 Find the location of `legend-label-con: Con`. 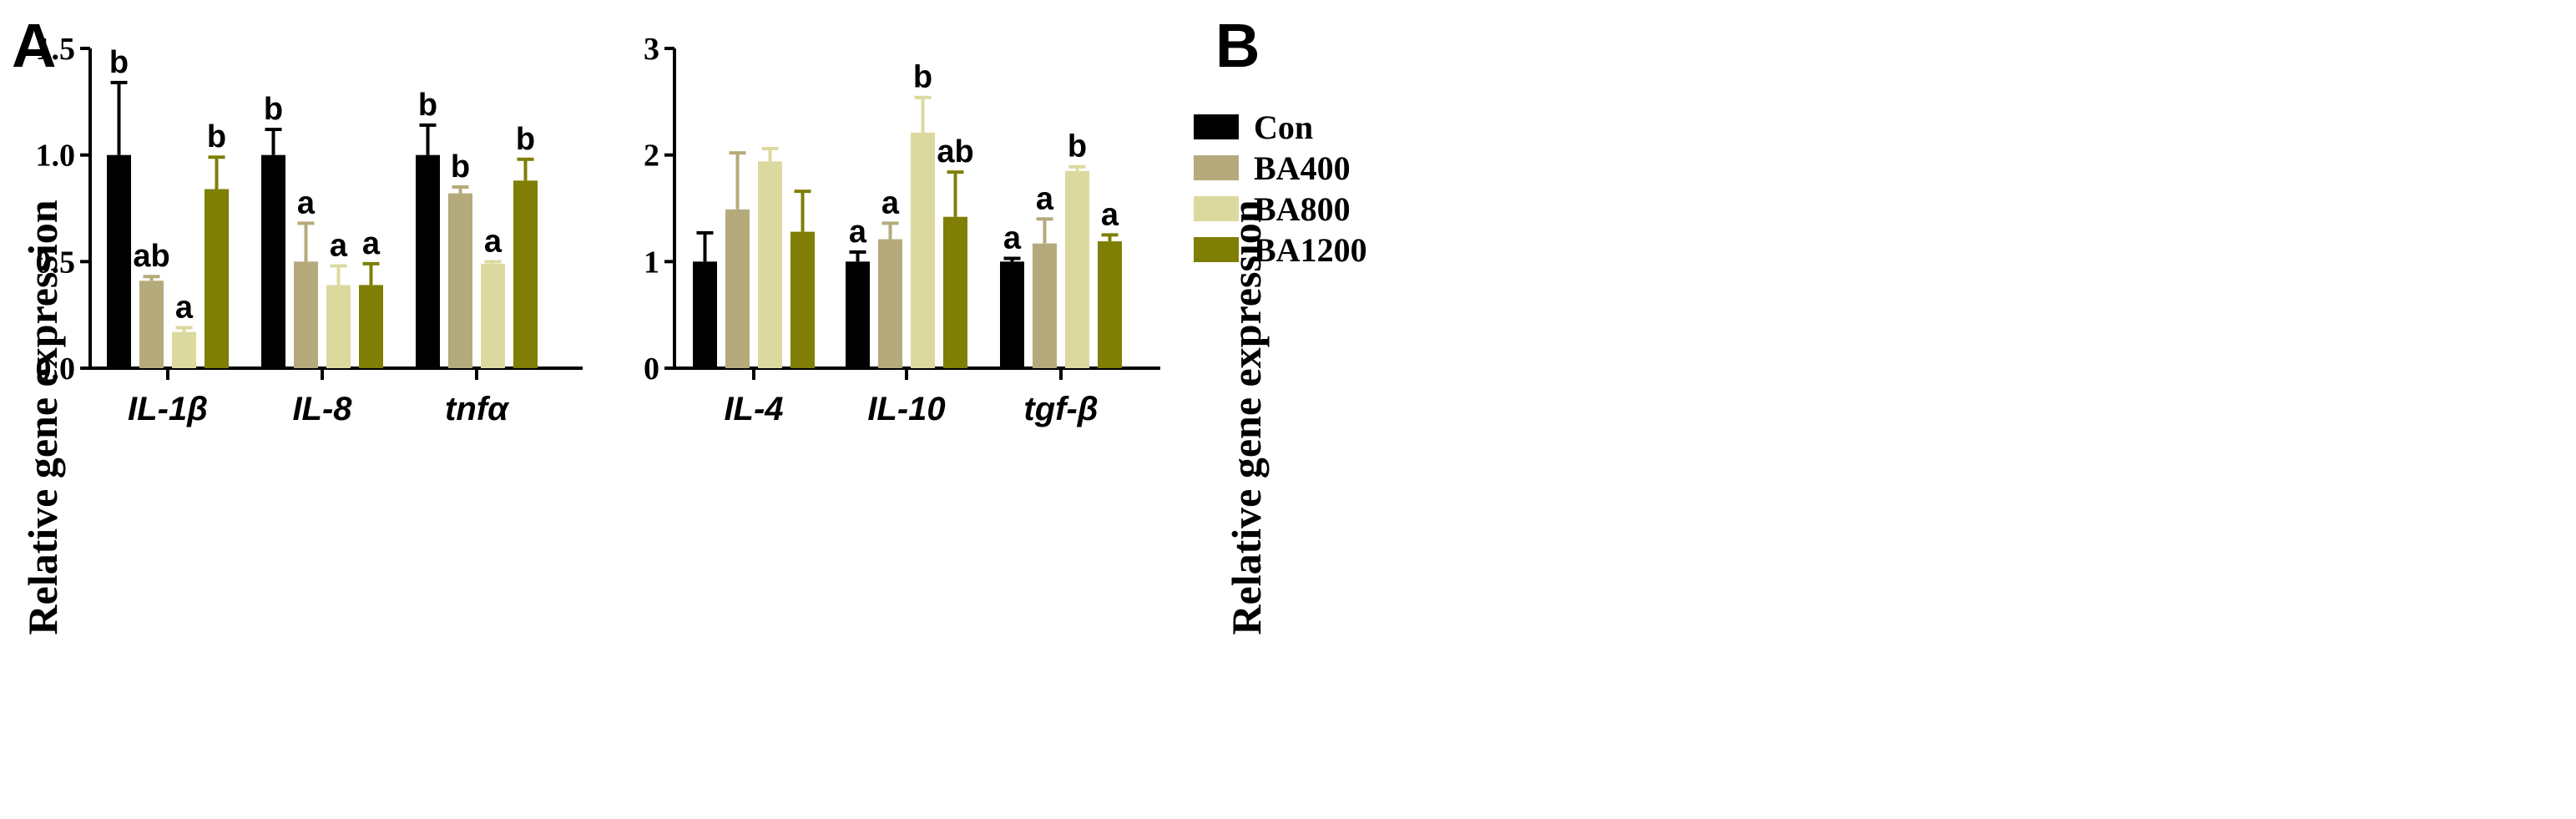

legend-label-con: Con is located at coordinates (1283, 127).